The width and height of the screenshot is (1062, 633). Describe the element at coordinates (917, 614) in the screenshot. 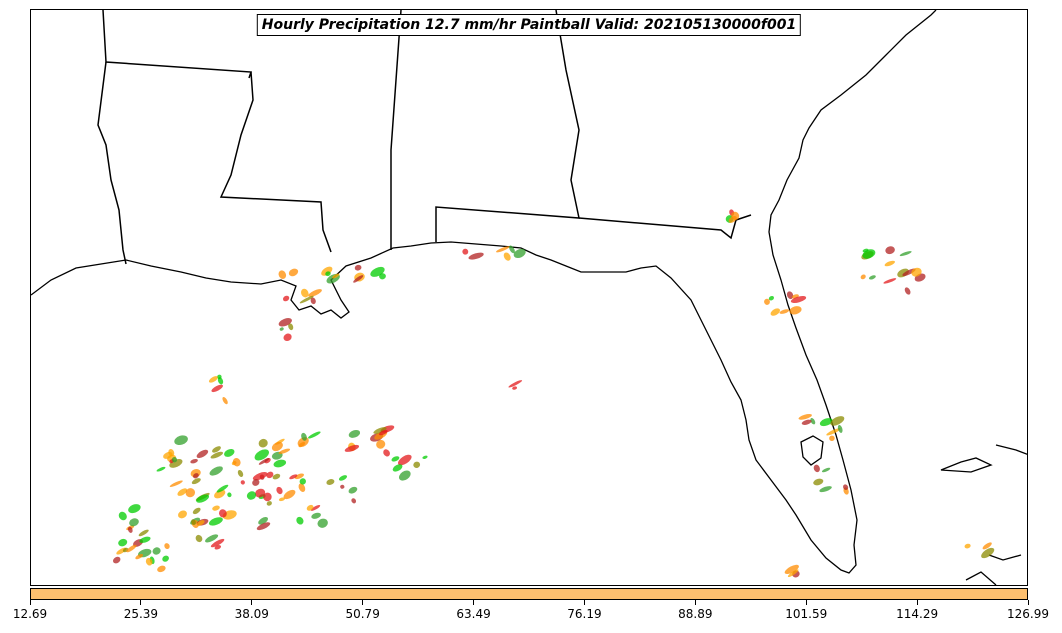

I see `colorbar-tick-label: 114.29` at that location.